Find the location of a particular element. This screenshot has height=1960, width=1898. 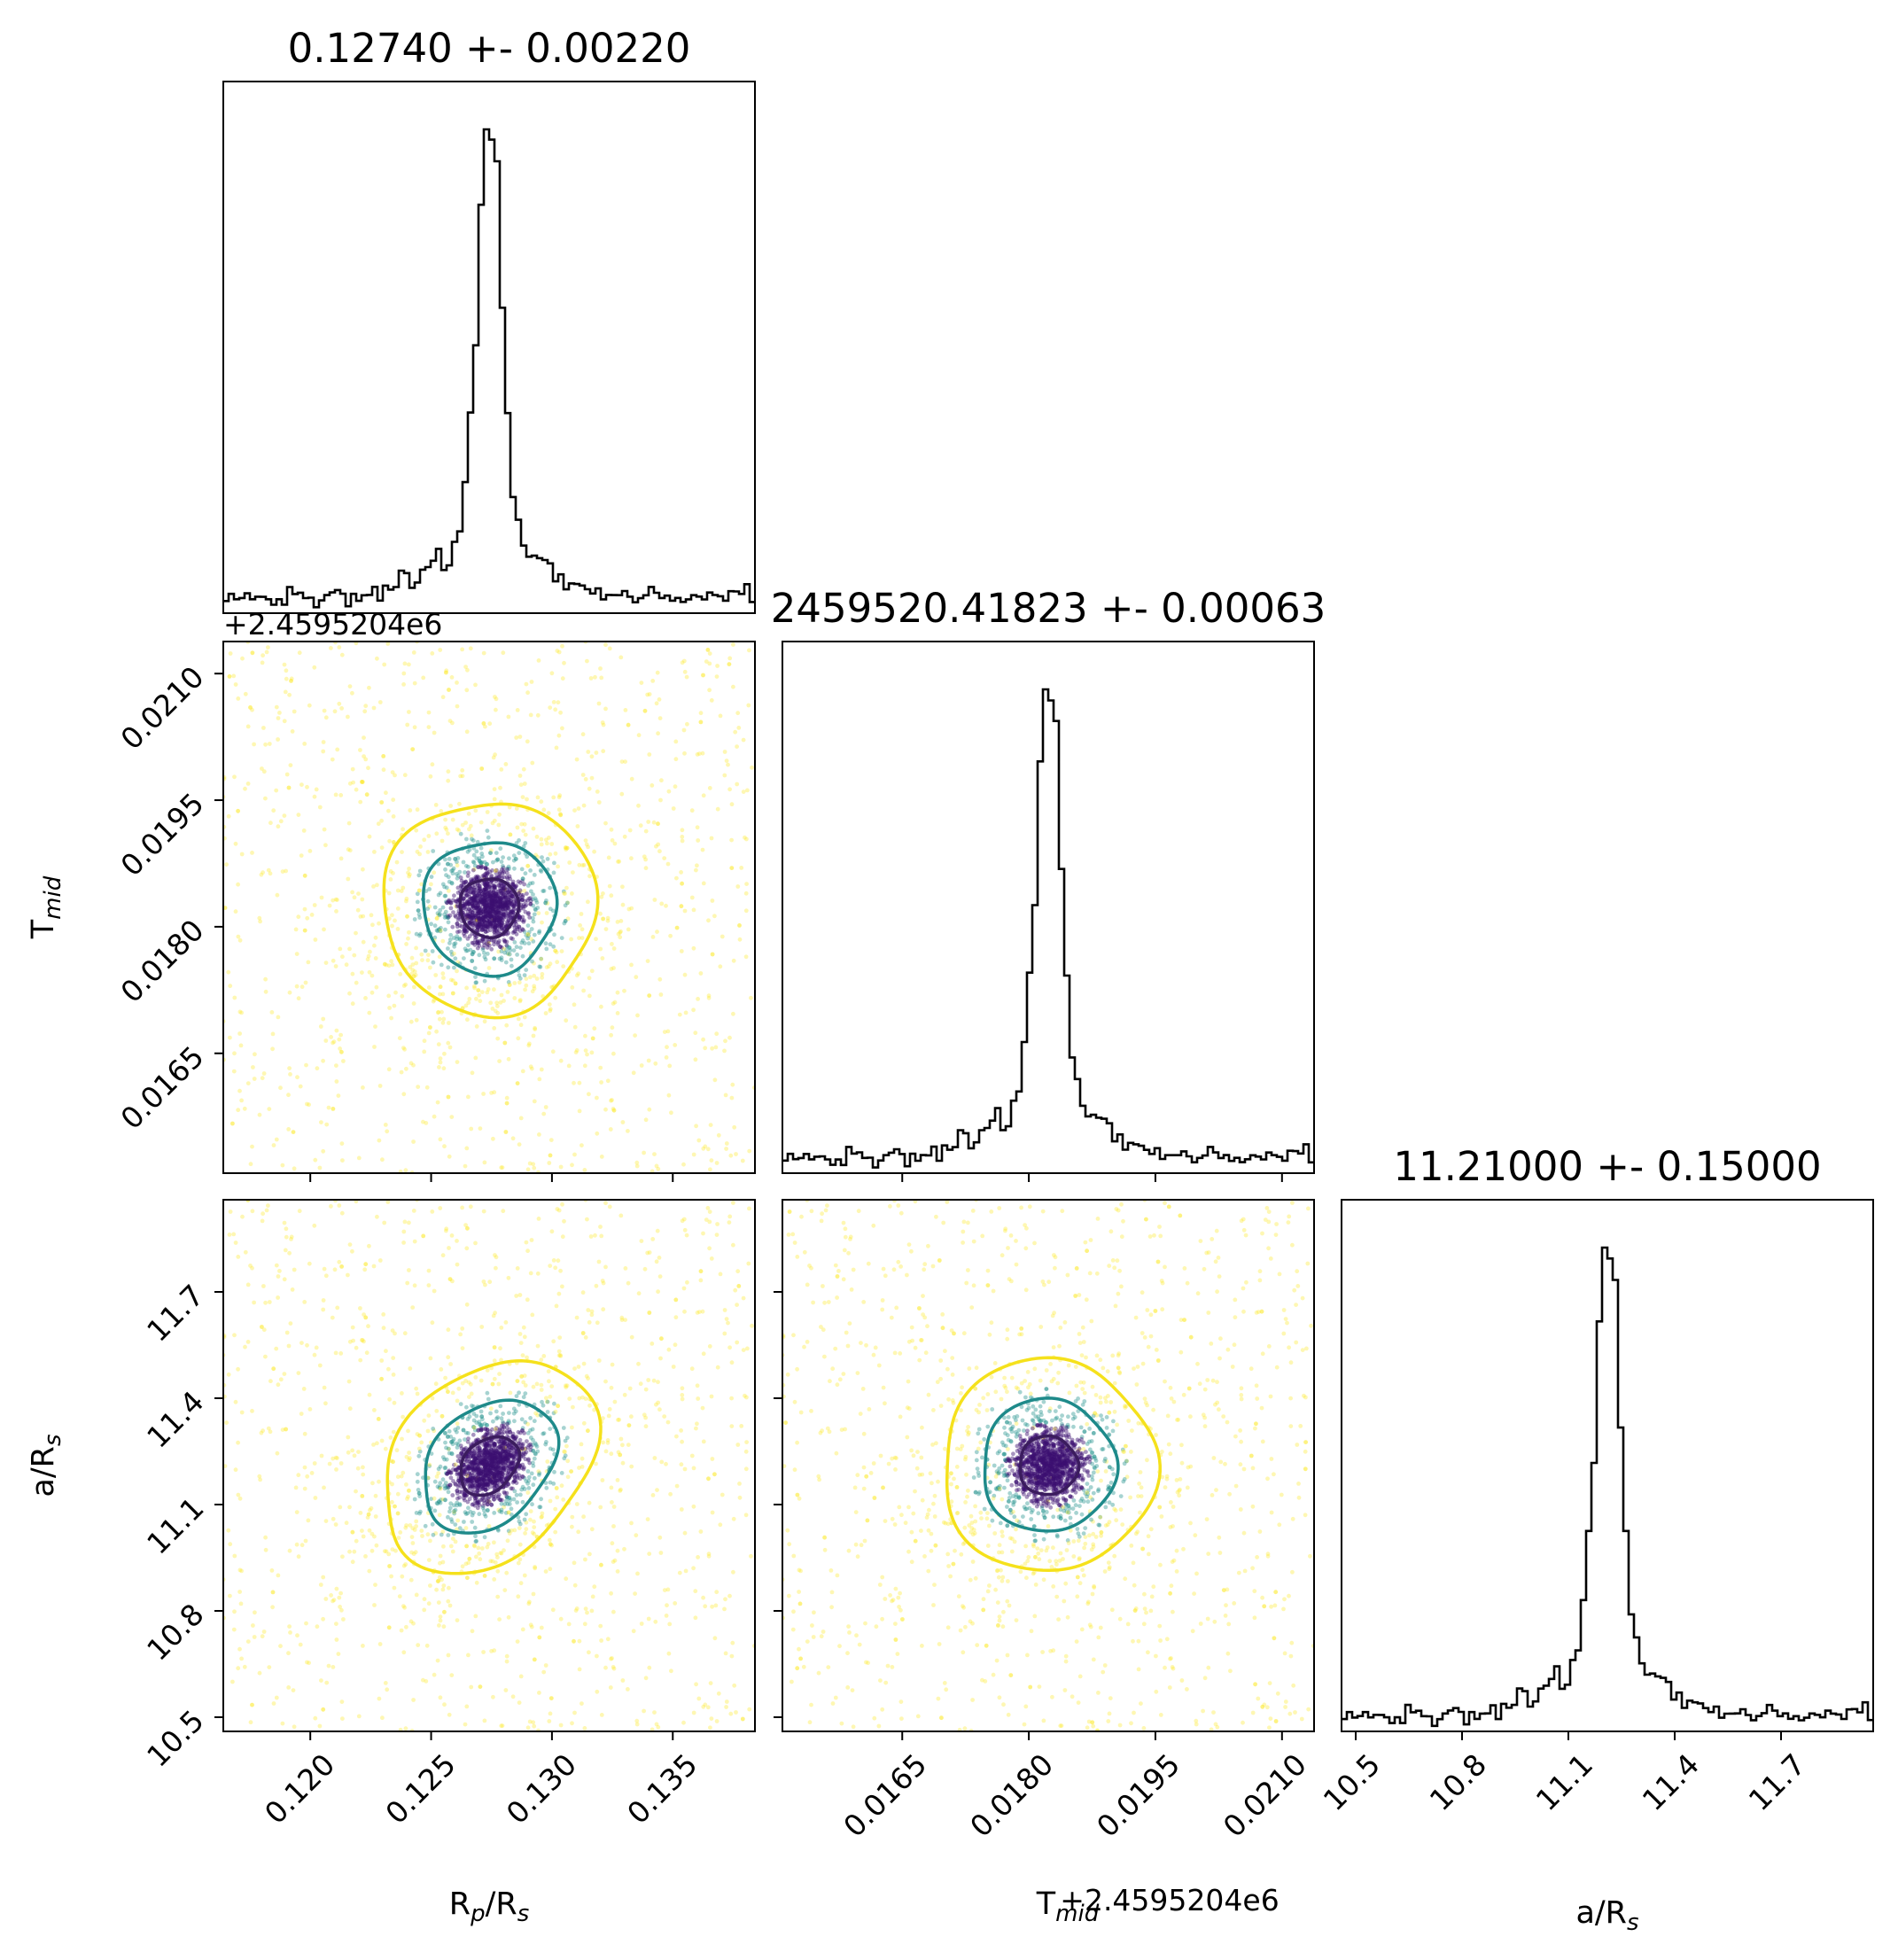

x-tick-label: 0.135 is located at coordinates (662, 1789).